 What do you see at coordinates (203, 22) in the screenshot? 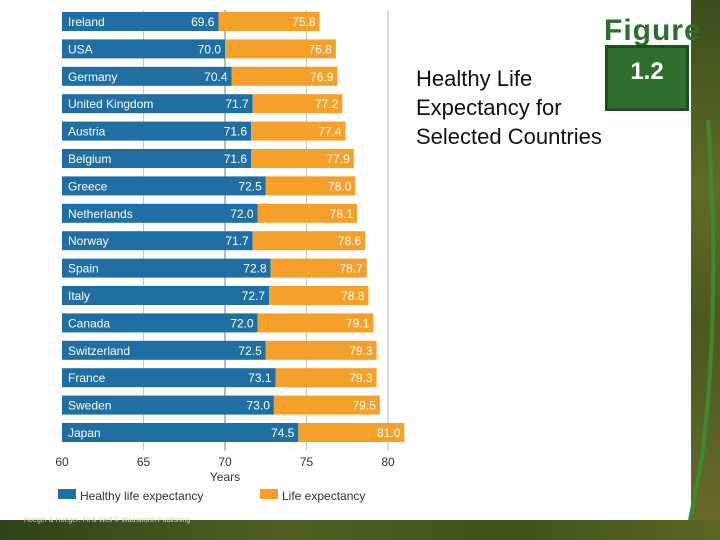
I see `value-label-healthy: 69.6` at bounding box center [203, 22].